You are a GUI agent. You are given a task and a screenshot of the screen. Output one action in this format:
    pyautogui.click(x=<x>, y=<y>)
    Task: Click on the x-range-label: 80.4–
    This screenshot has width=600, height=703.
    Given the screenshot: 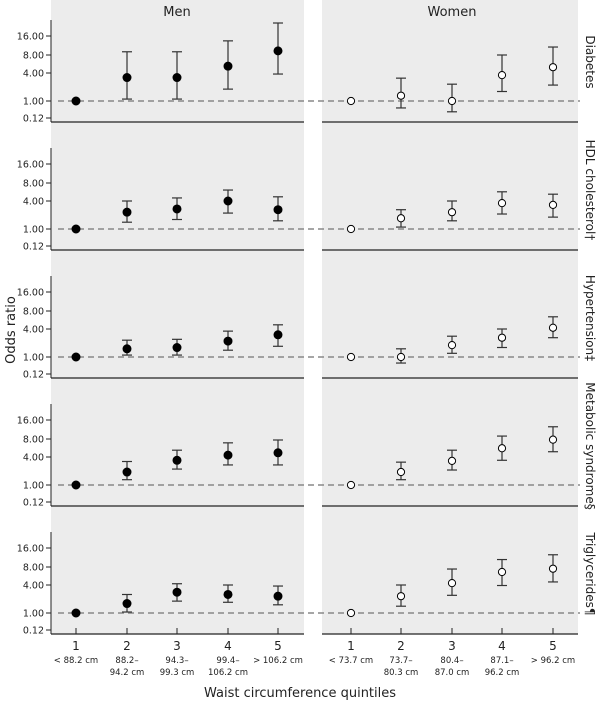 What is the action you would take?
    pyautogui.click(x=451, y=661)
    